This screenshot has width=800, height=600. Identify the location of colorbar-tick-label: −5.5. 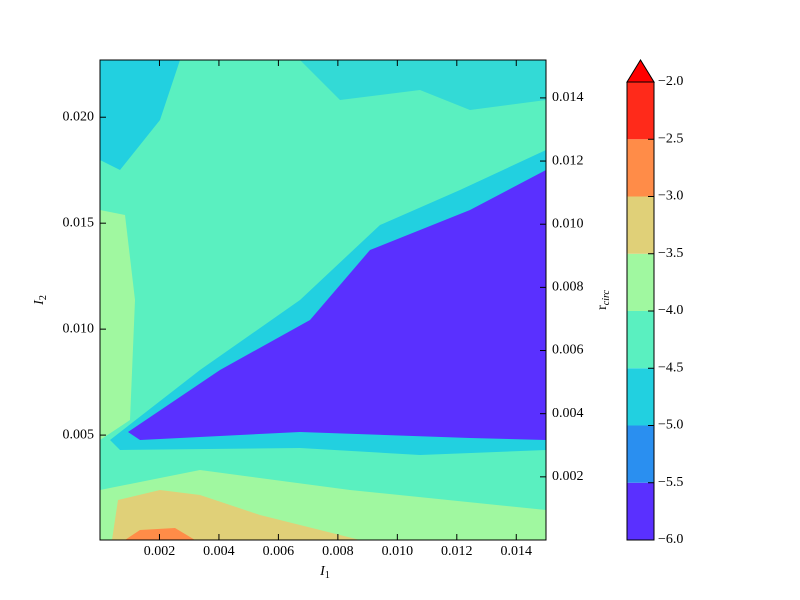
(670, 482).